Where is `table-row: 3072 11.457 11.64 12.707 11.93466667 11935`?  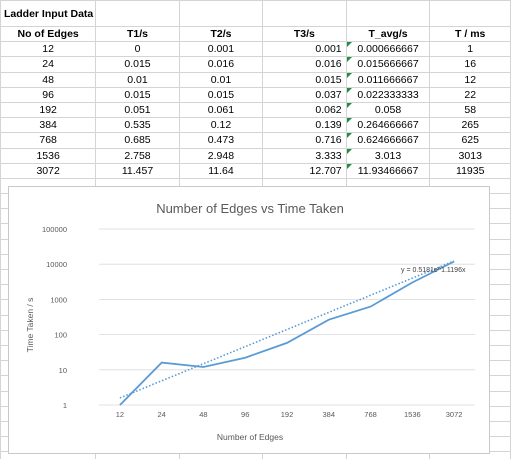 table-row: 3072 11.457 11.64 12.707 11.93466667 11935 is located at coordinates (255, 170).